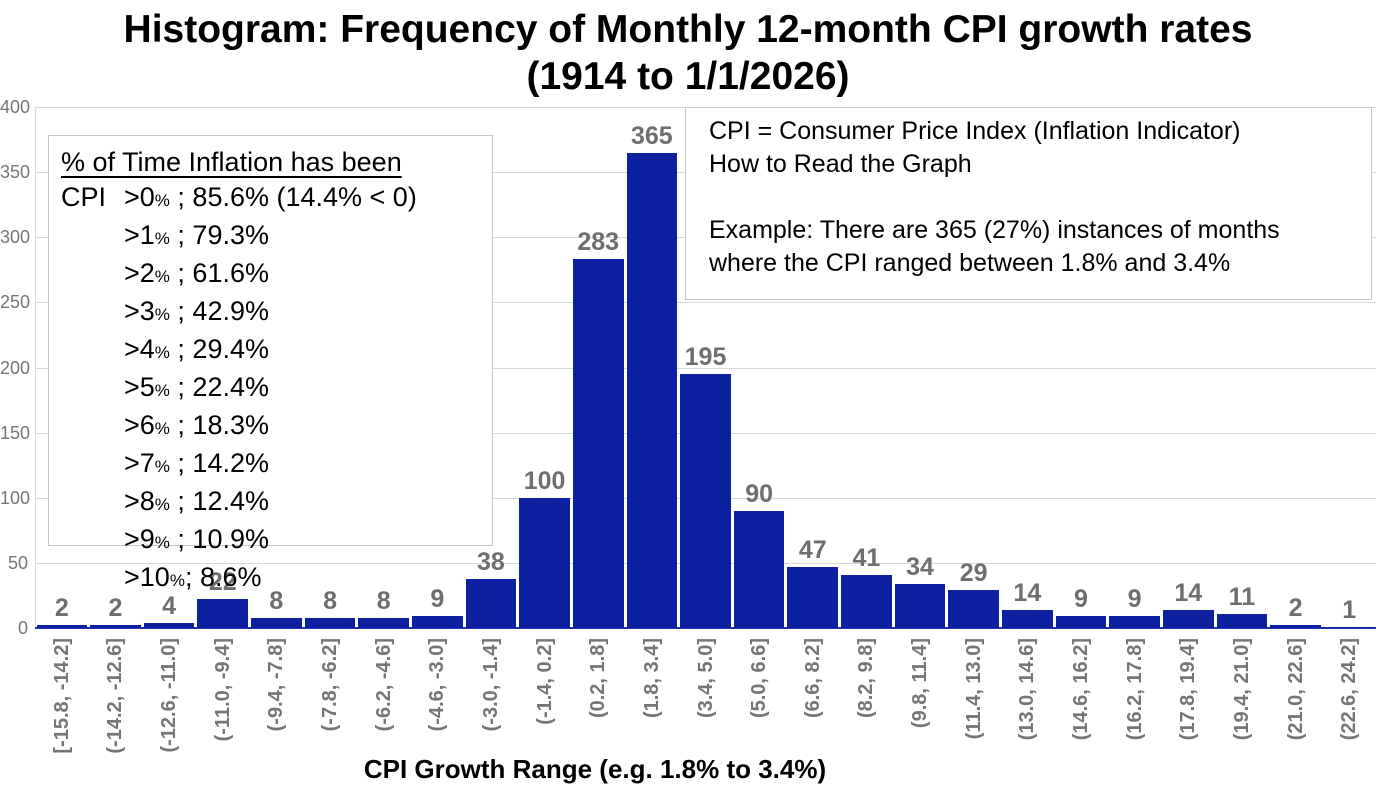 Image resolution: width=1376 pixels, height=793 pixels. I want to click on inflation-row-text: >3% ; 42.9%, so click(196, 313).